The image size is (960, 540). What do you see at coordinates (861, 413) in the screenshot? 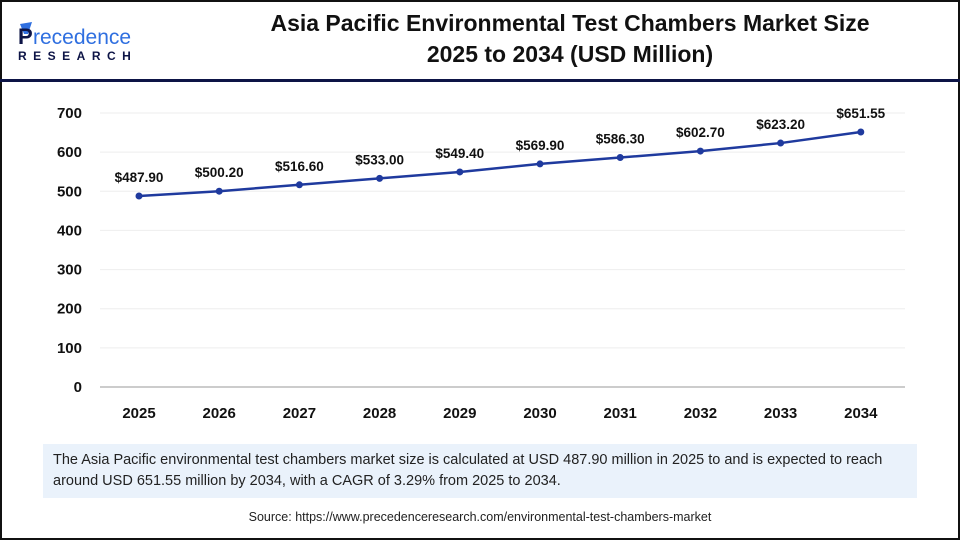
I see `x-tick-label: 2034` at bounding box center [861, 413].